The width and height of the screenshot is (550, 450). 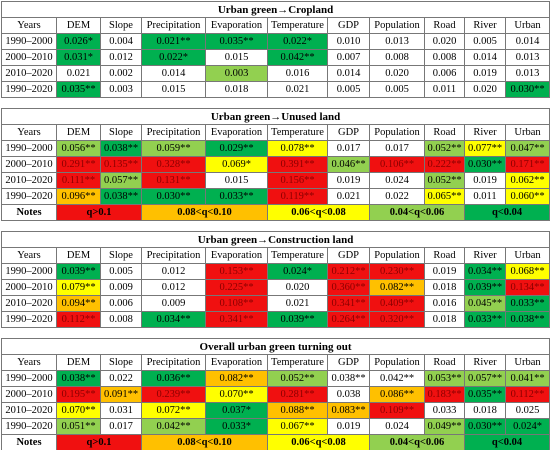 I want to click on value-cell: 0.341**, so click(x=236, y=319).